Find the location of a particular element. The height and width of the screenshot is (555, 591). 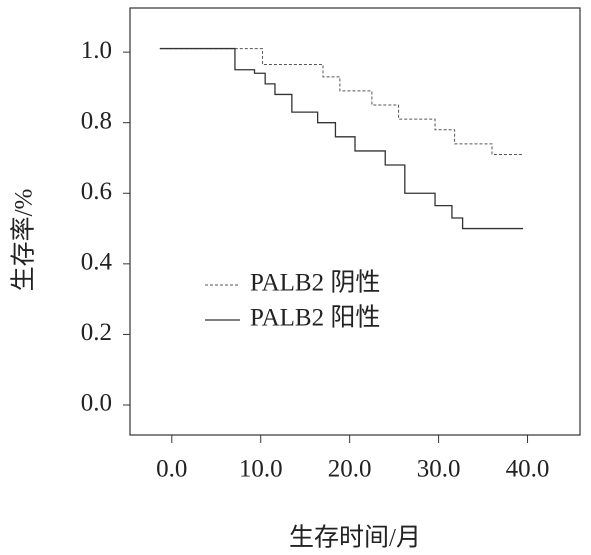

x-tick-label: 20.0 is located at coordinates (350, 469).